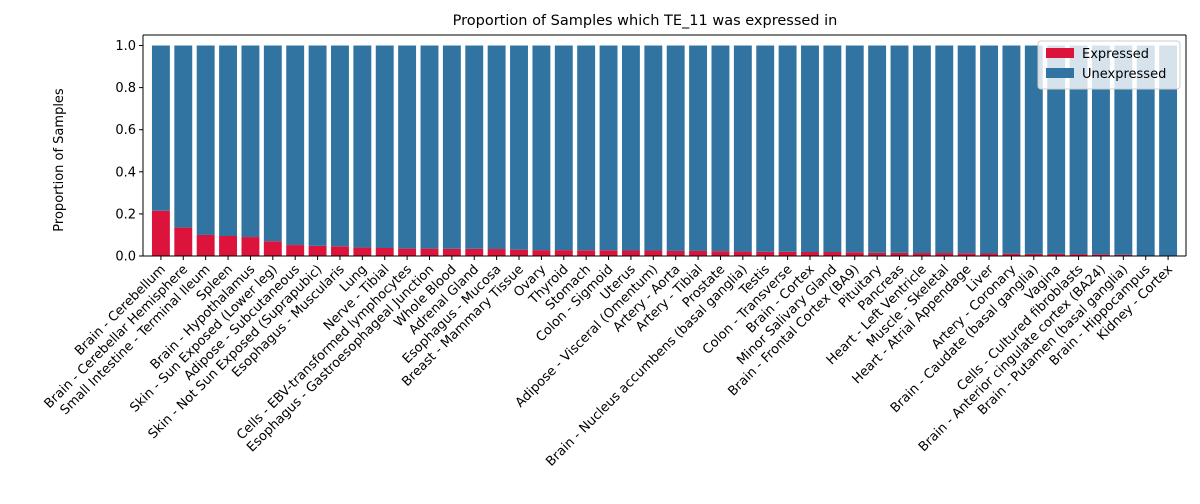 The height and width of the screenshot is (504, 1200). What do you see at coordinates (125, 257) in the screenshot?
I see `y-tick-label: 0.0` at bounding box center [125, 257].